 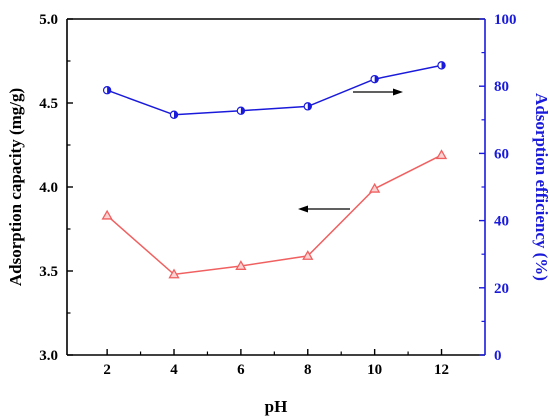 I want to click on x-tick-label: 10, so click(x=374, y=370).